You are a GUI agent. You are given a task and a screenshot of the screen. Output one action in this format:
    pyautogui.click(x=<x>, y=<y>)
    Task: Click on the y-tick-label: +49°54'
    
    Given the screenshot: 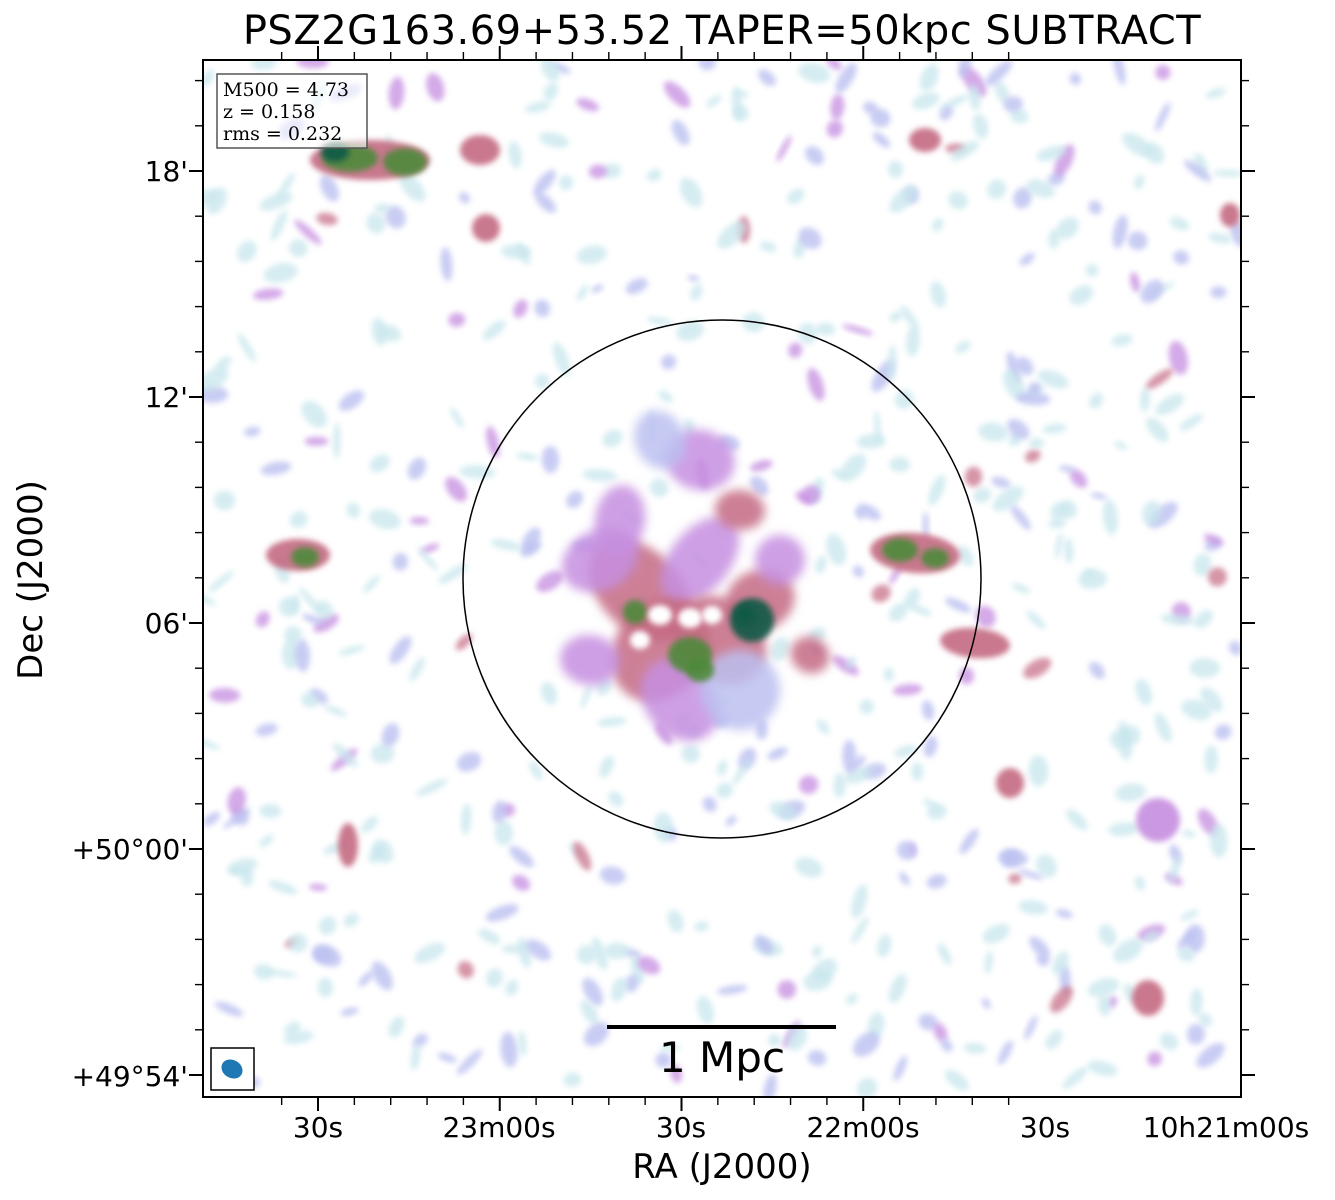 What is the action you would take?
    pyautogui.click(x=130, y=1076)
    